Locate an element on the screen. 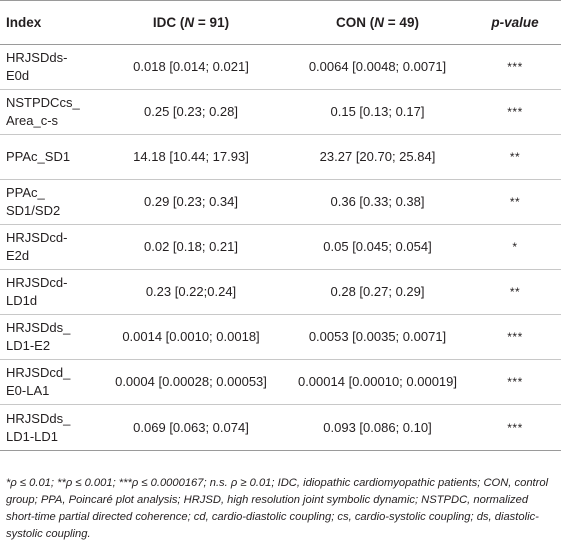  cell-con: 0.15 [0.13; 0.17] is located at coordinates (377, 112).